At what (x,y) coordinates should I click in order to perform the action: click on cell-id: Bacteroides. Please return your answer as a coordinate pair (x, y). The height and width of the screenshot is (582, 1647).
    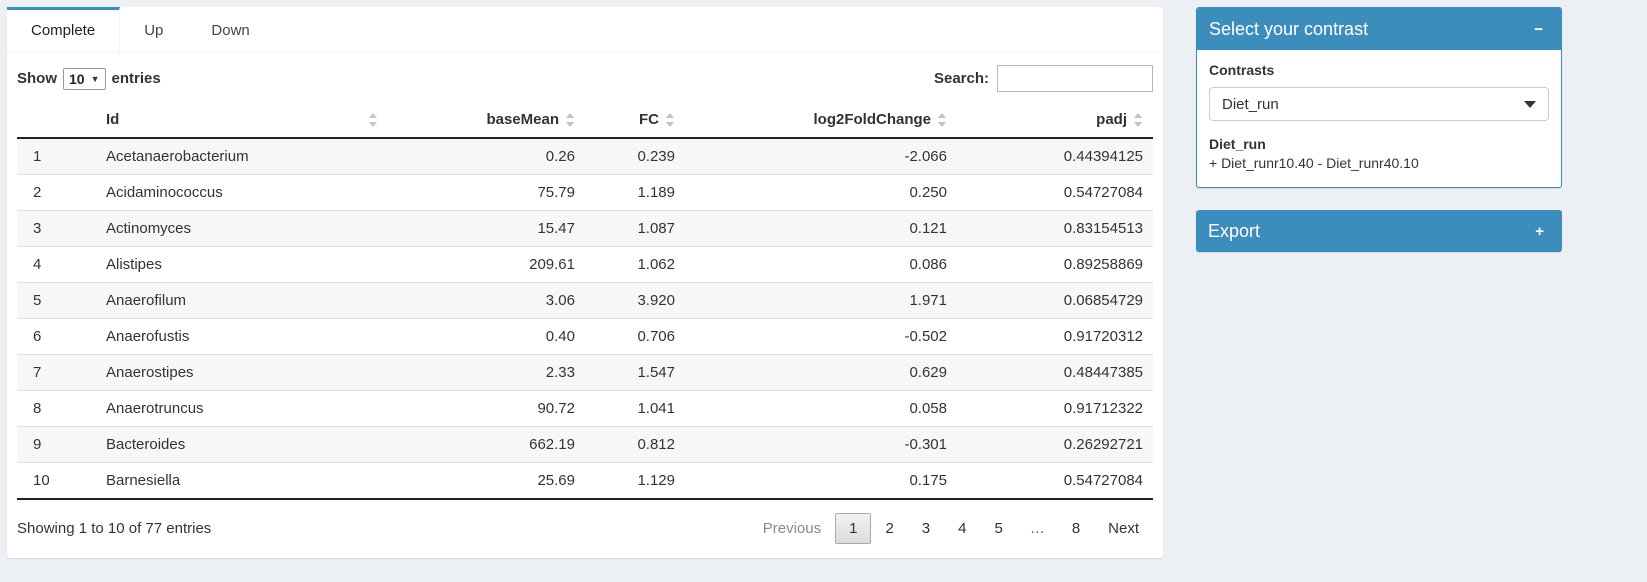
    Looking at the image, I should click on (245, 444).